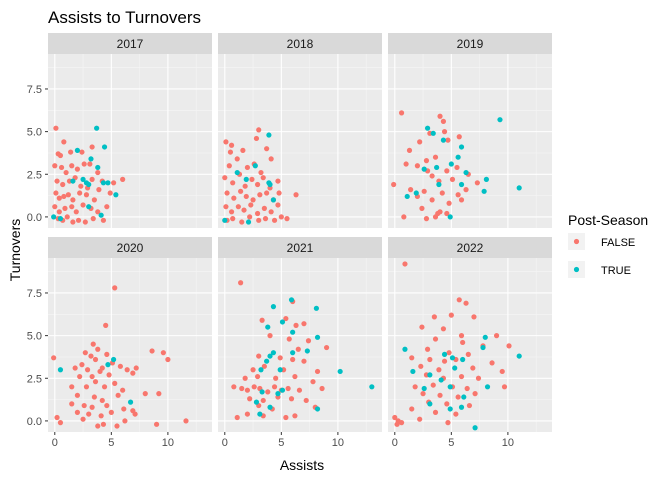 The height and width of the screenshot is (480, 672). Describe the element at coordinates (470, 44) in the screenshot. I see `facet-strip-label: 2019` at that location.